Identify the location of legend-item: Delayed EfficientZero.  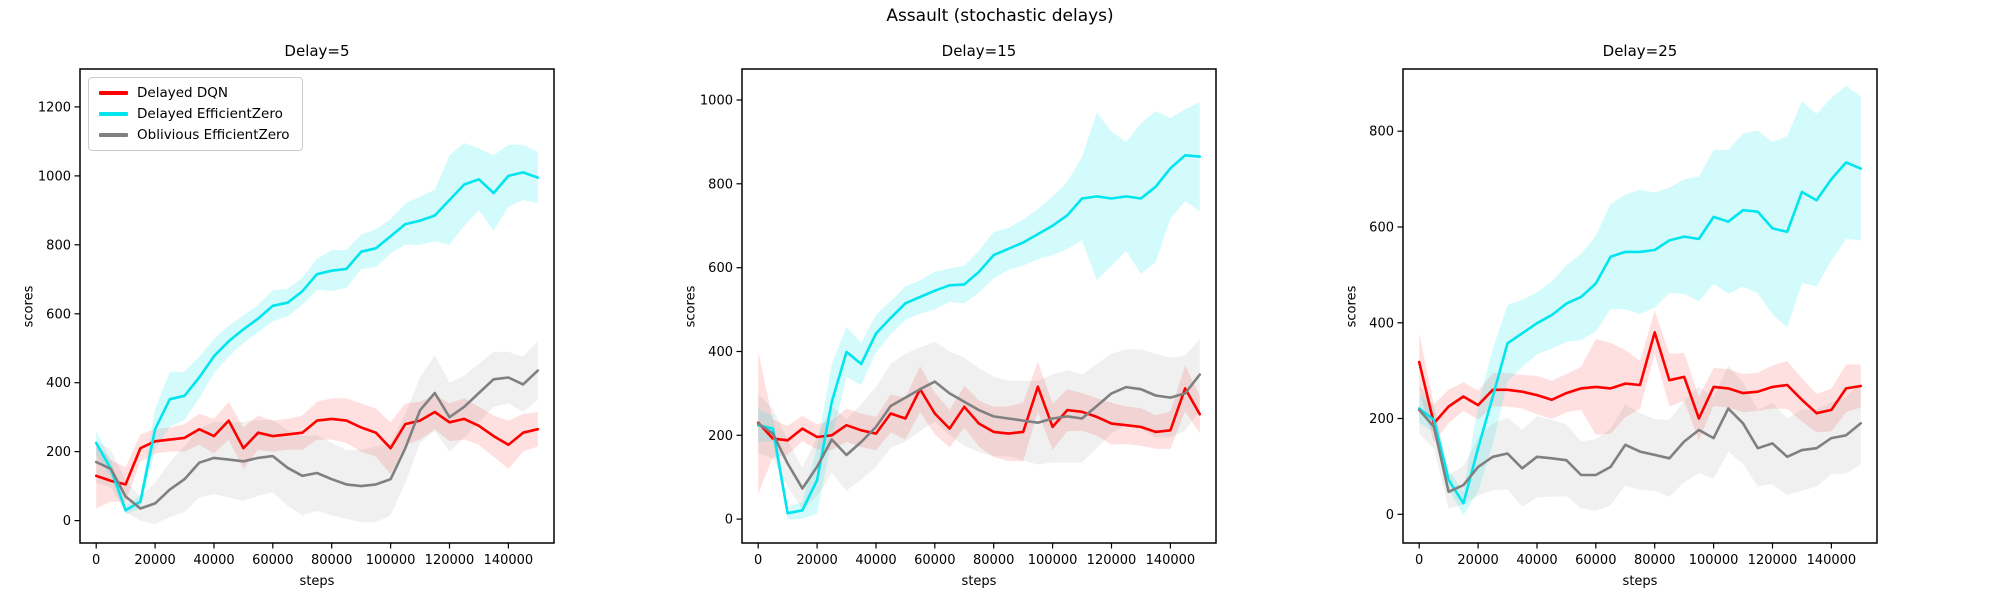
(194, 114).